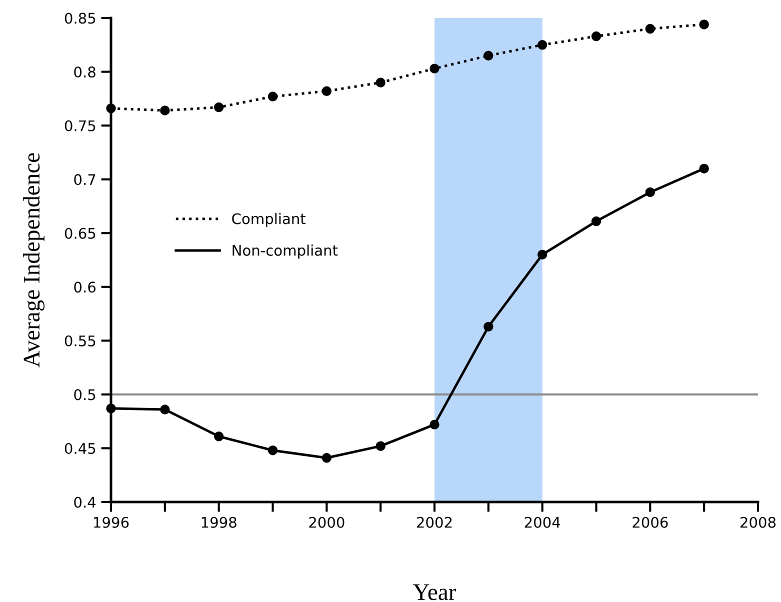 The height and width of the screenshot is (602, 781). What do you see at coordinates (80, 448) in the screenshot?
I see `y-tick-label: 0.45` at bounding box center [80, 448].